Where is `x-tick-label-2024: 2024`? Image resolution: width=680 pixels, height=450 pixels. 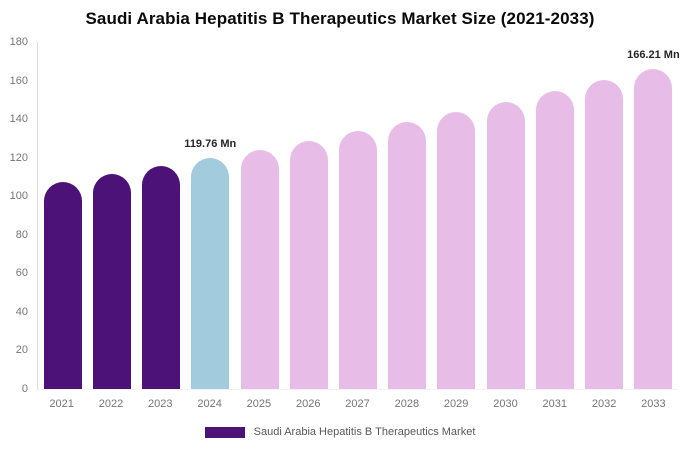 x-tick-label-2024: 2024 is located at coordinates (209, 404).